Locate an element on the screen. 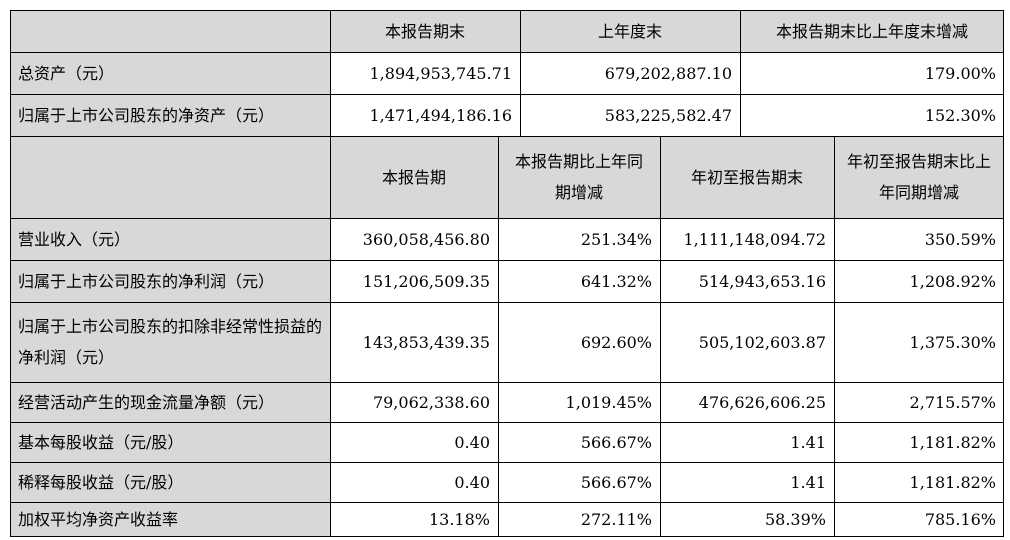 This screenshot has height=540, width=1010. value-period-yoy: 692.60% is located at coordinates (579, 342).